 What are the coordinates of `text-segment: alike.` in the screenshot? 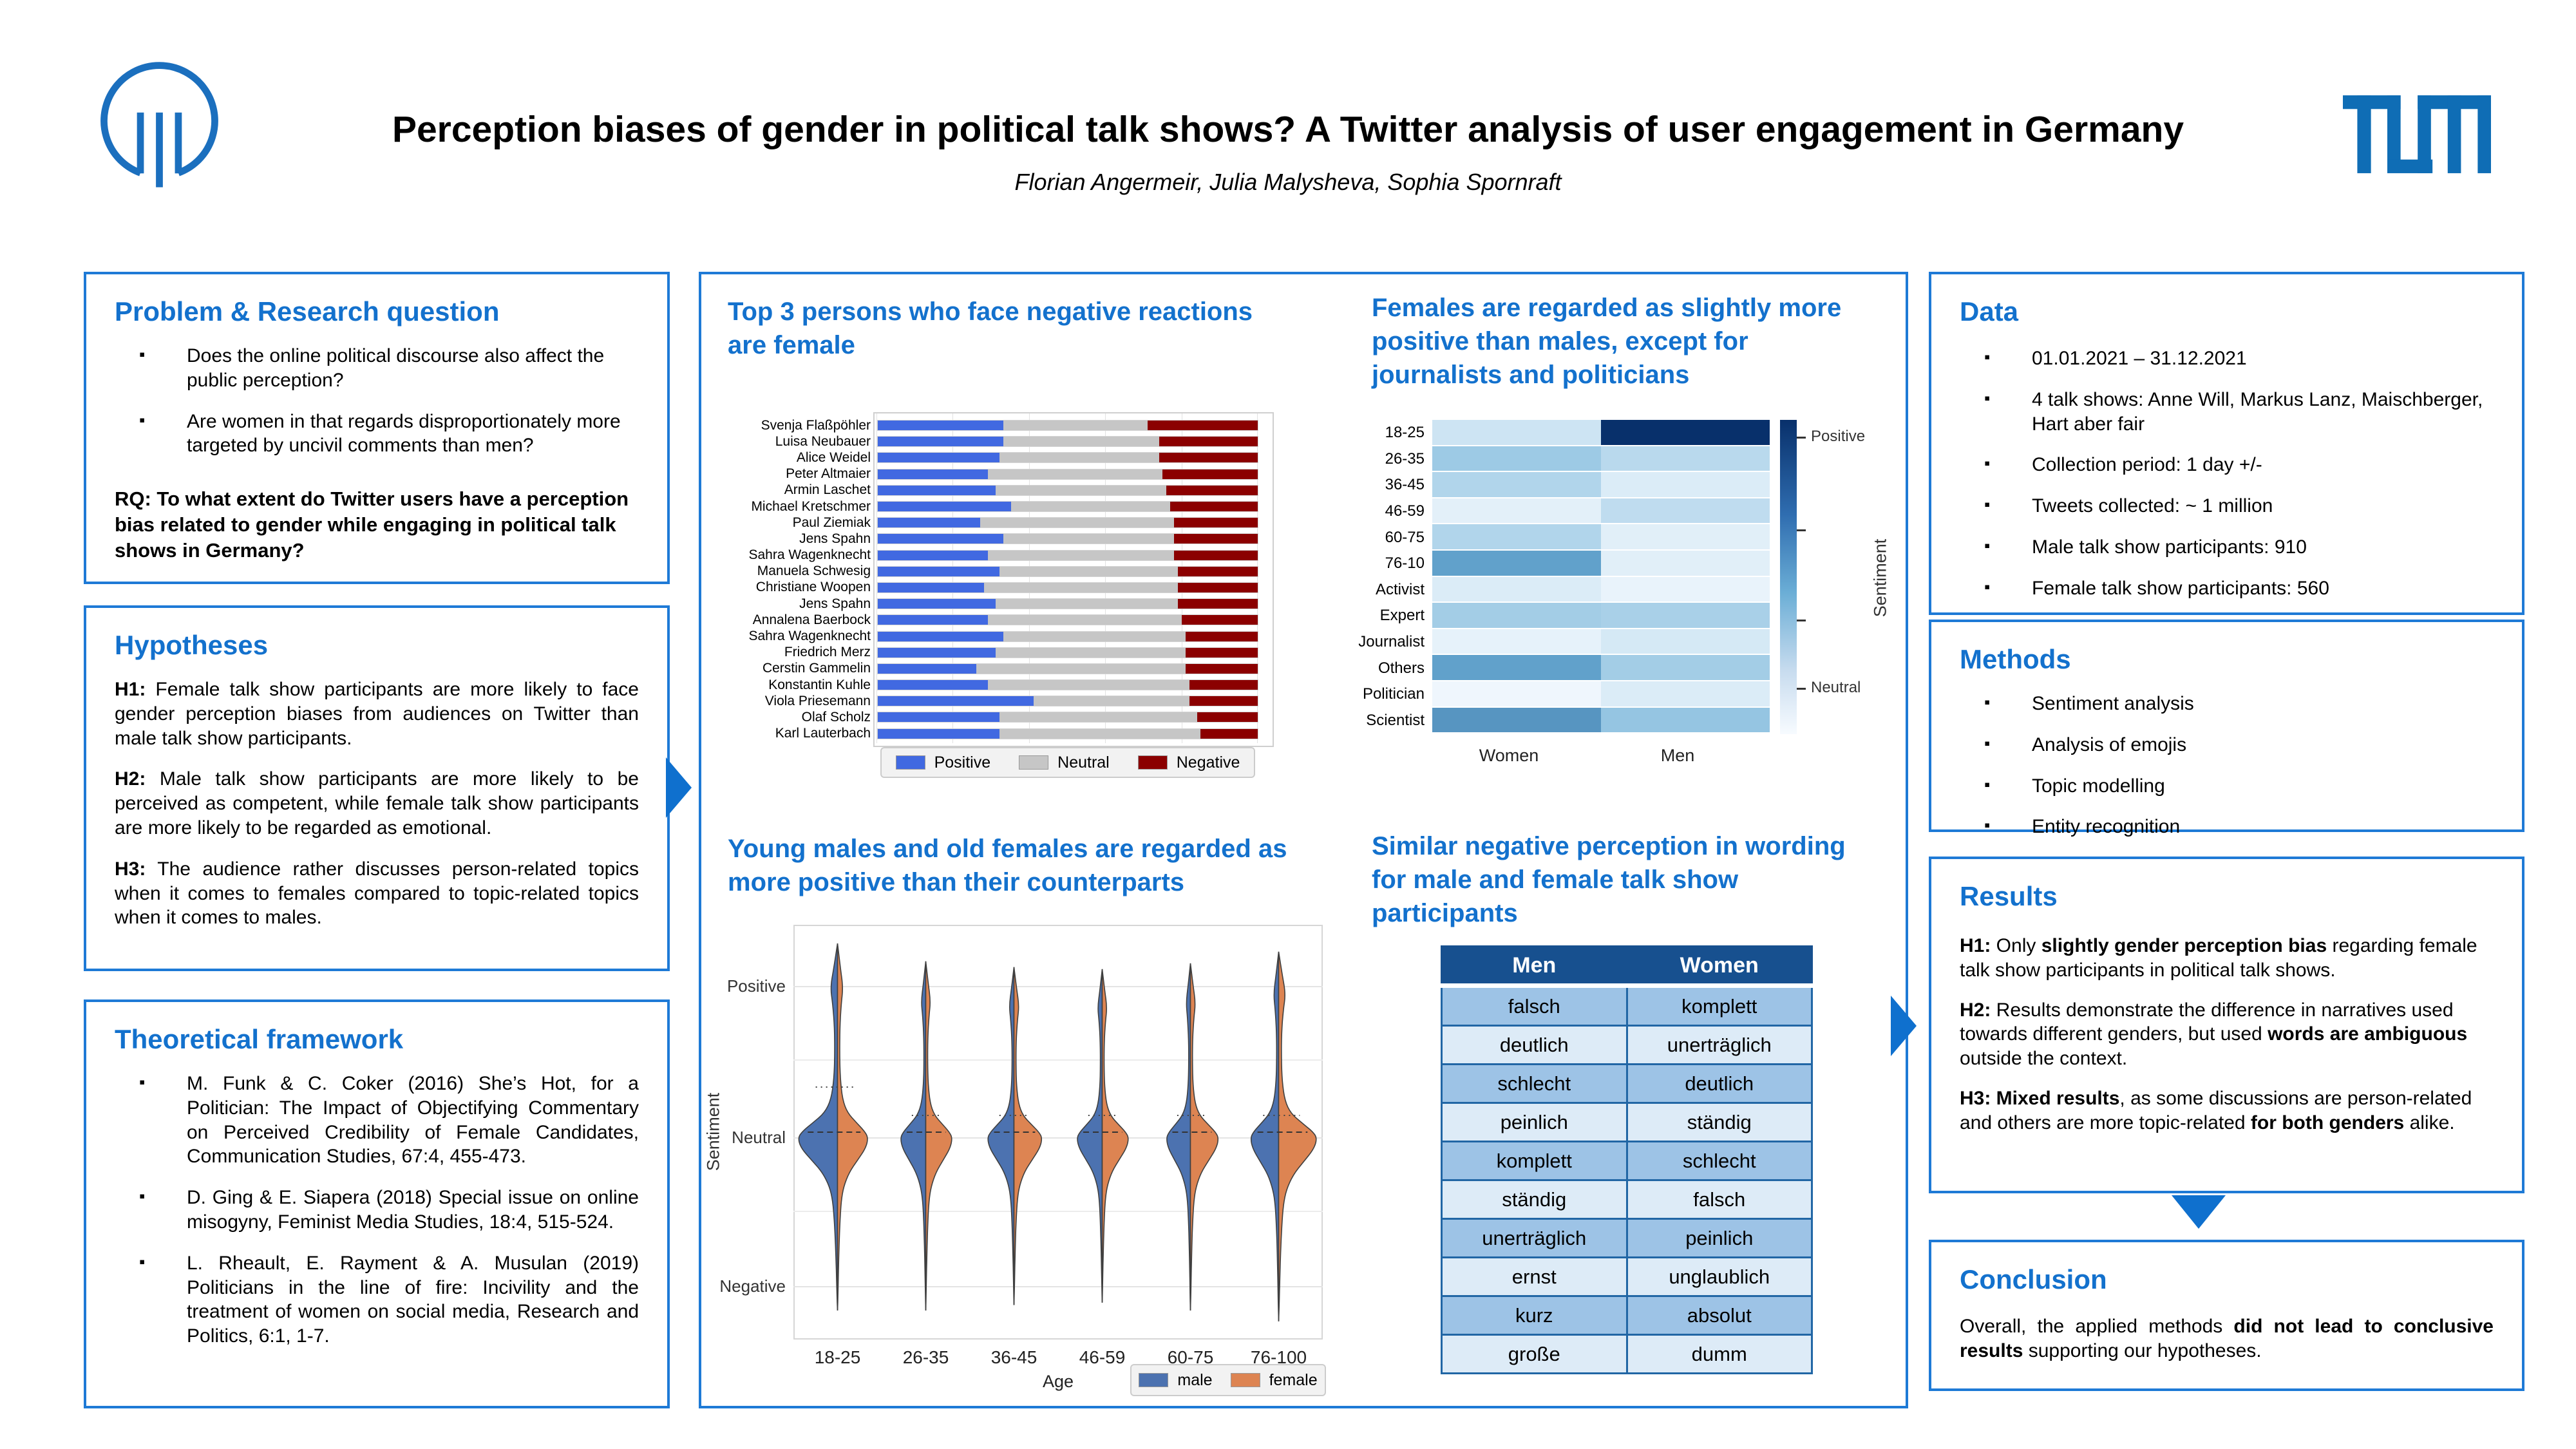 It's located at (2429, 1123).